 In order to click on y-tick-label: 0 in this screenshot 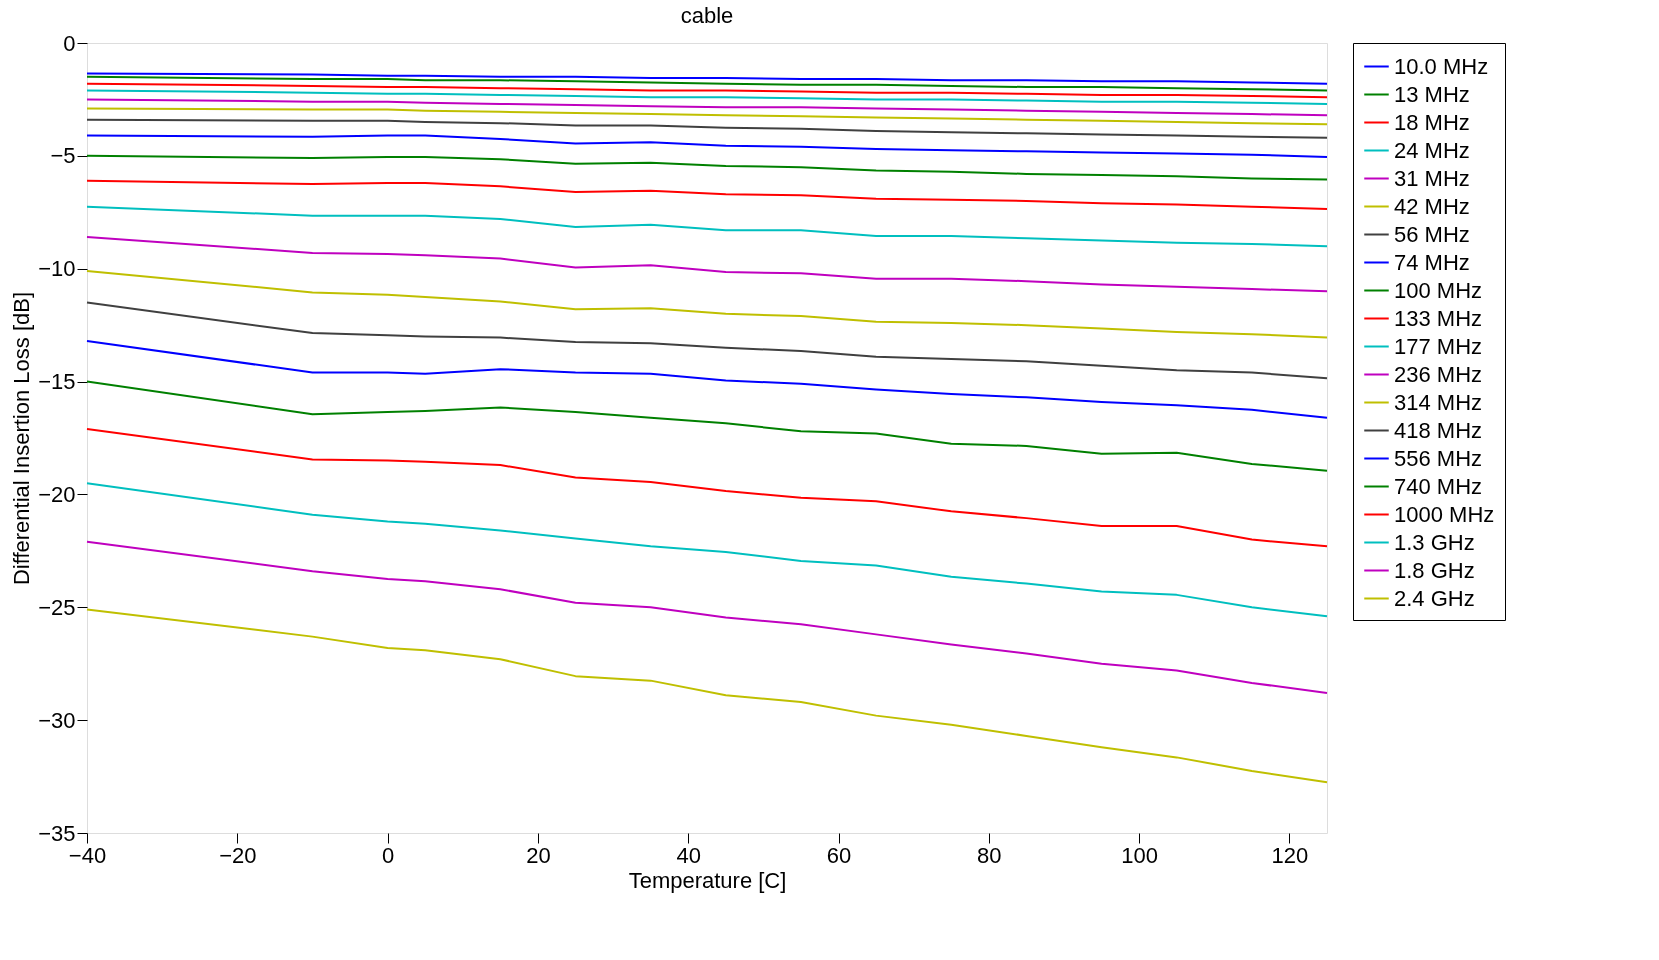, I will do `click(69, 43)`.